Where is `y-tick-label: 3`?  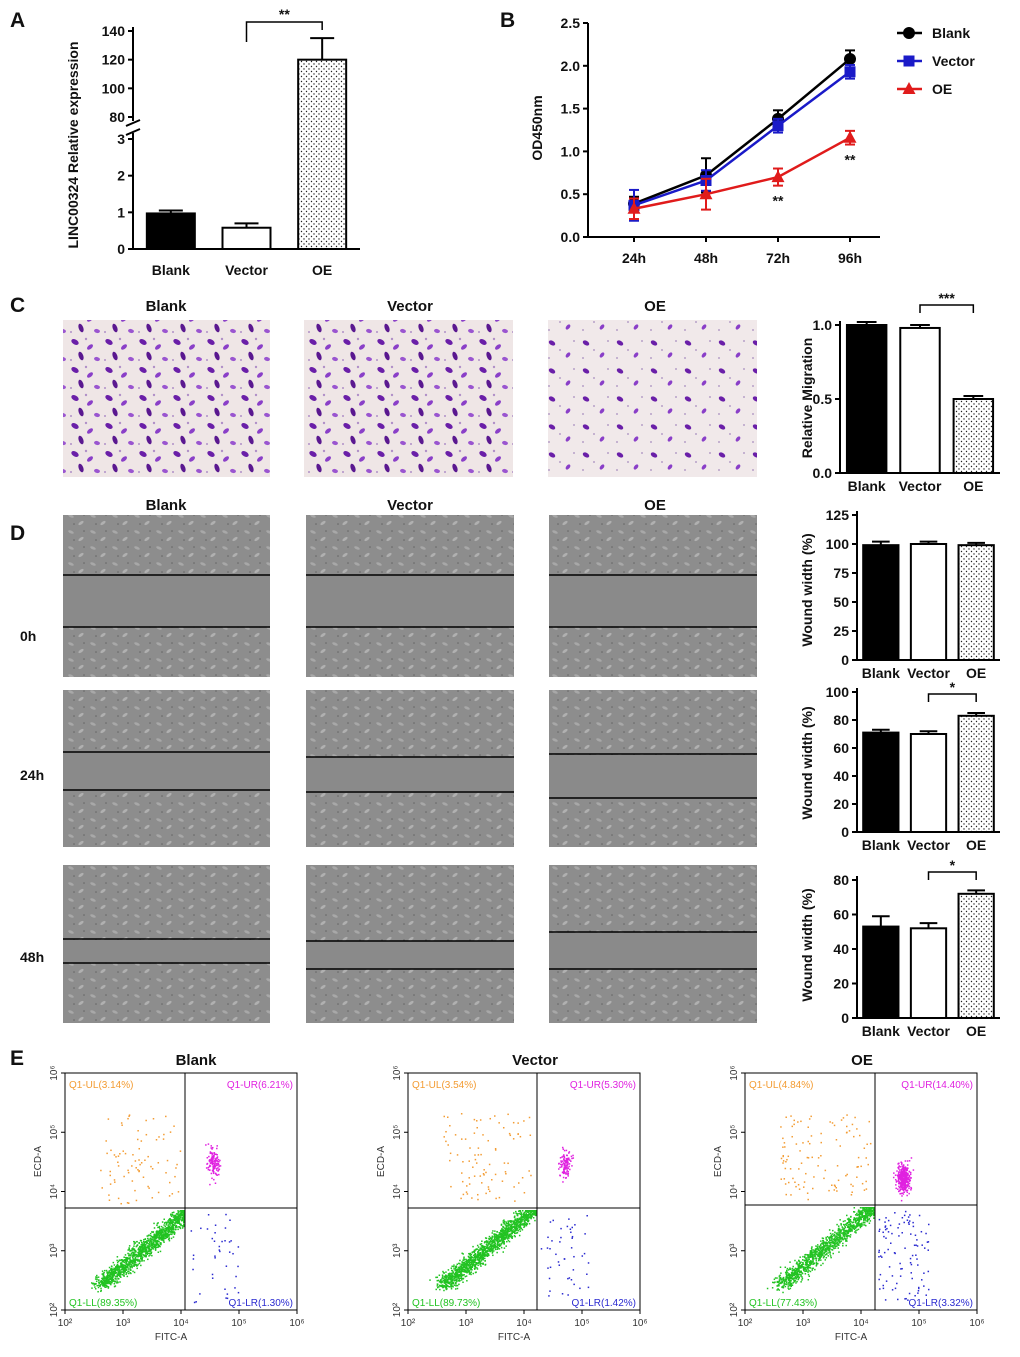 y-tick-label: 3 is located at coordinates (121, 139).